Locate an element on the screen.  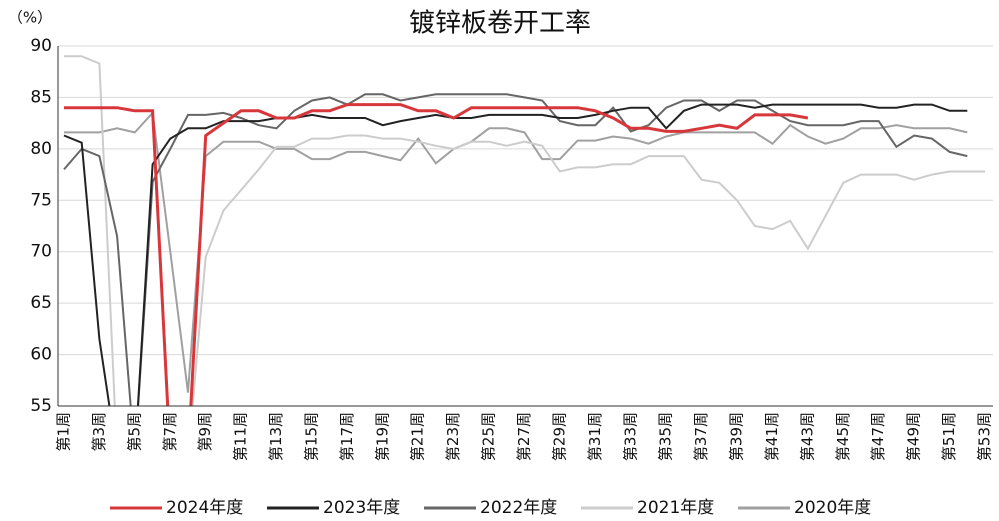
x-tick-label: 第39周 is located at coordinates (737, 436).